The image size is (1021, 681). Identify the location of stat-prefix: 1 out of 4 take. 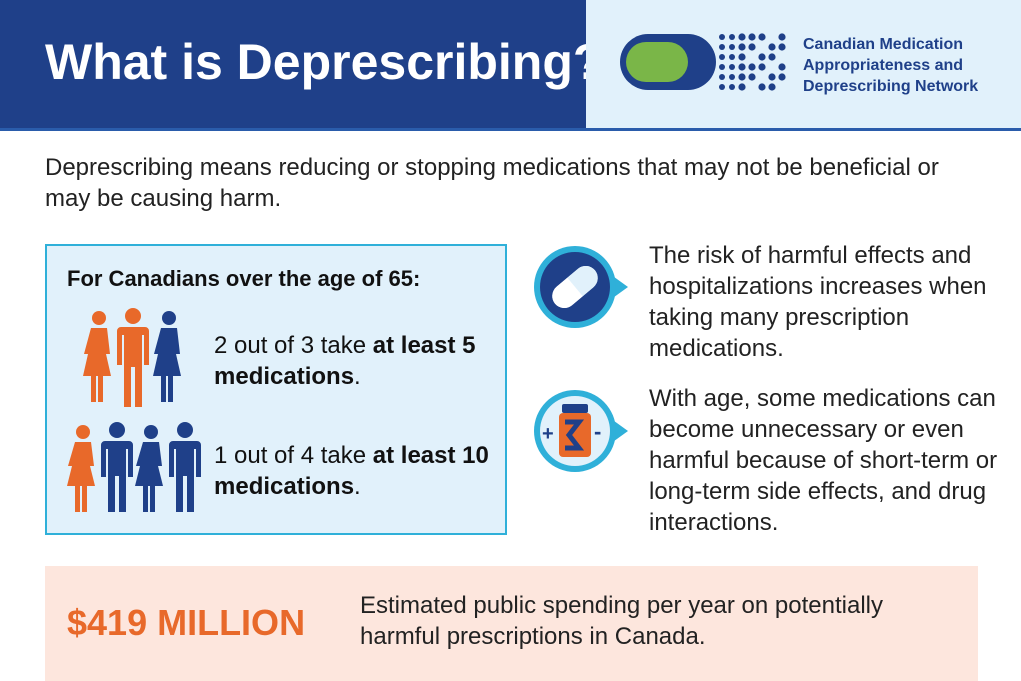
(293, 455).